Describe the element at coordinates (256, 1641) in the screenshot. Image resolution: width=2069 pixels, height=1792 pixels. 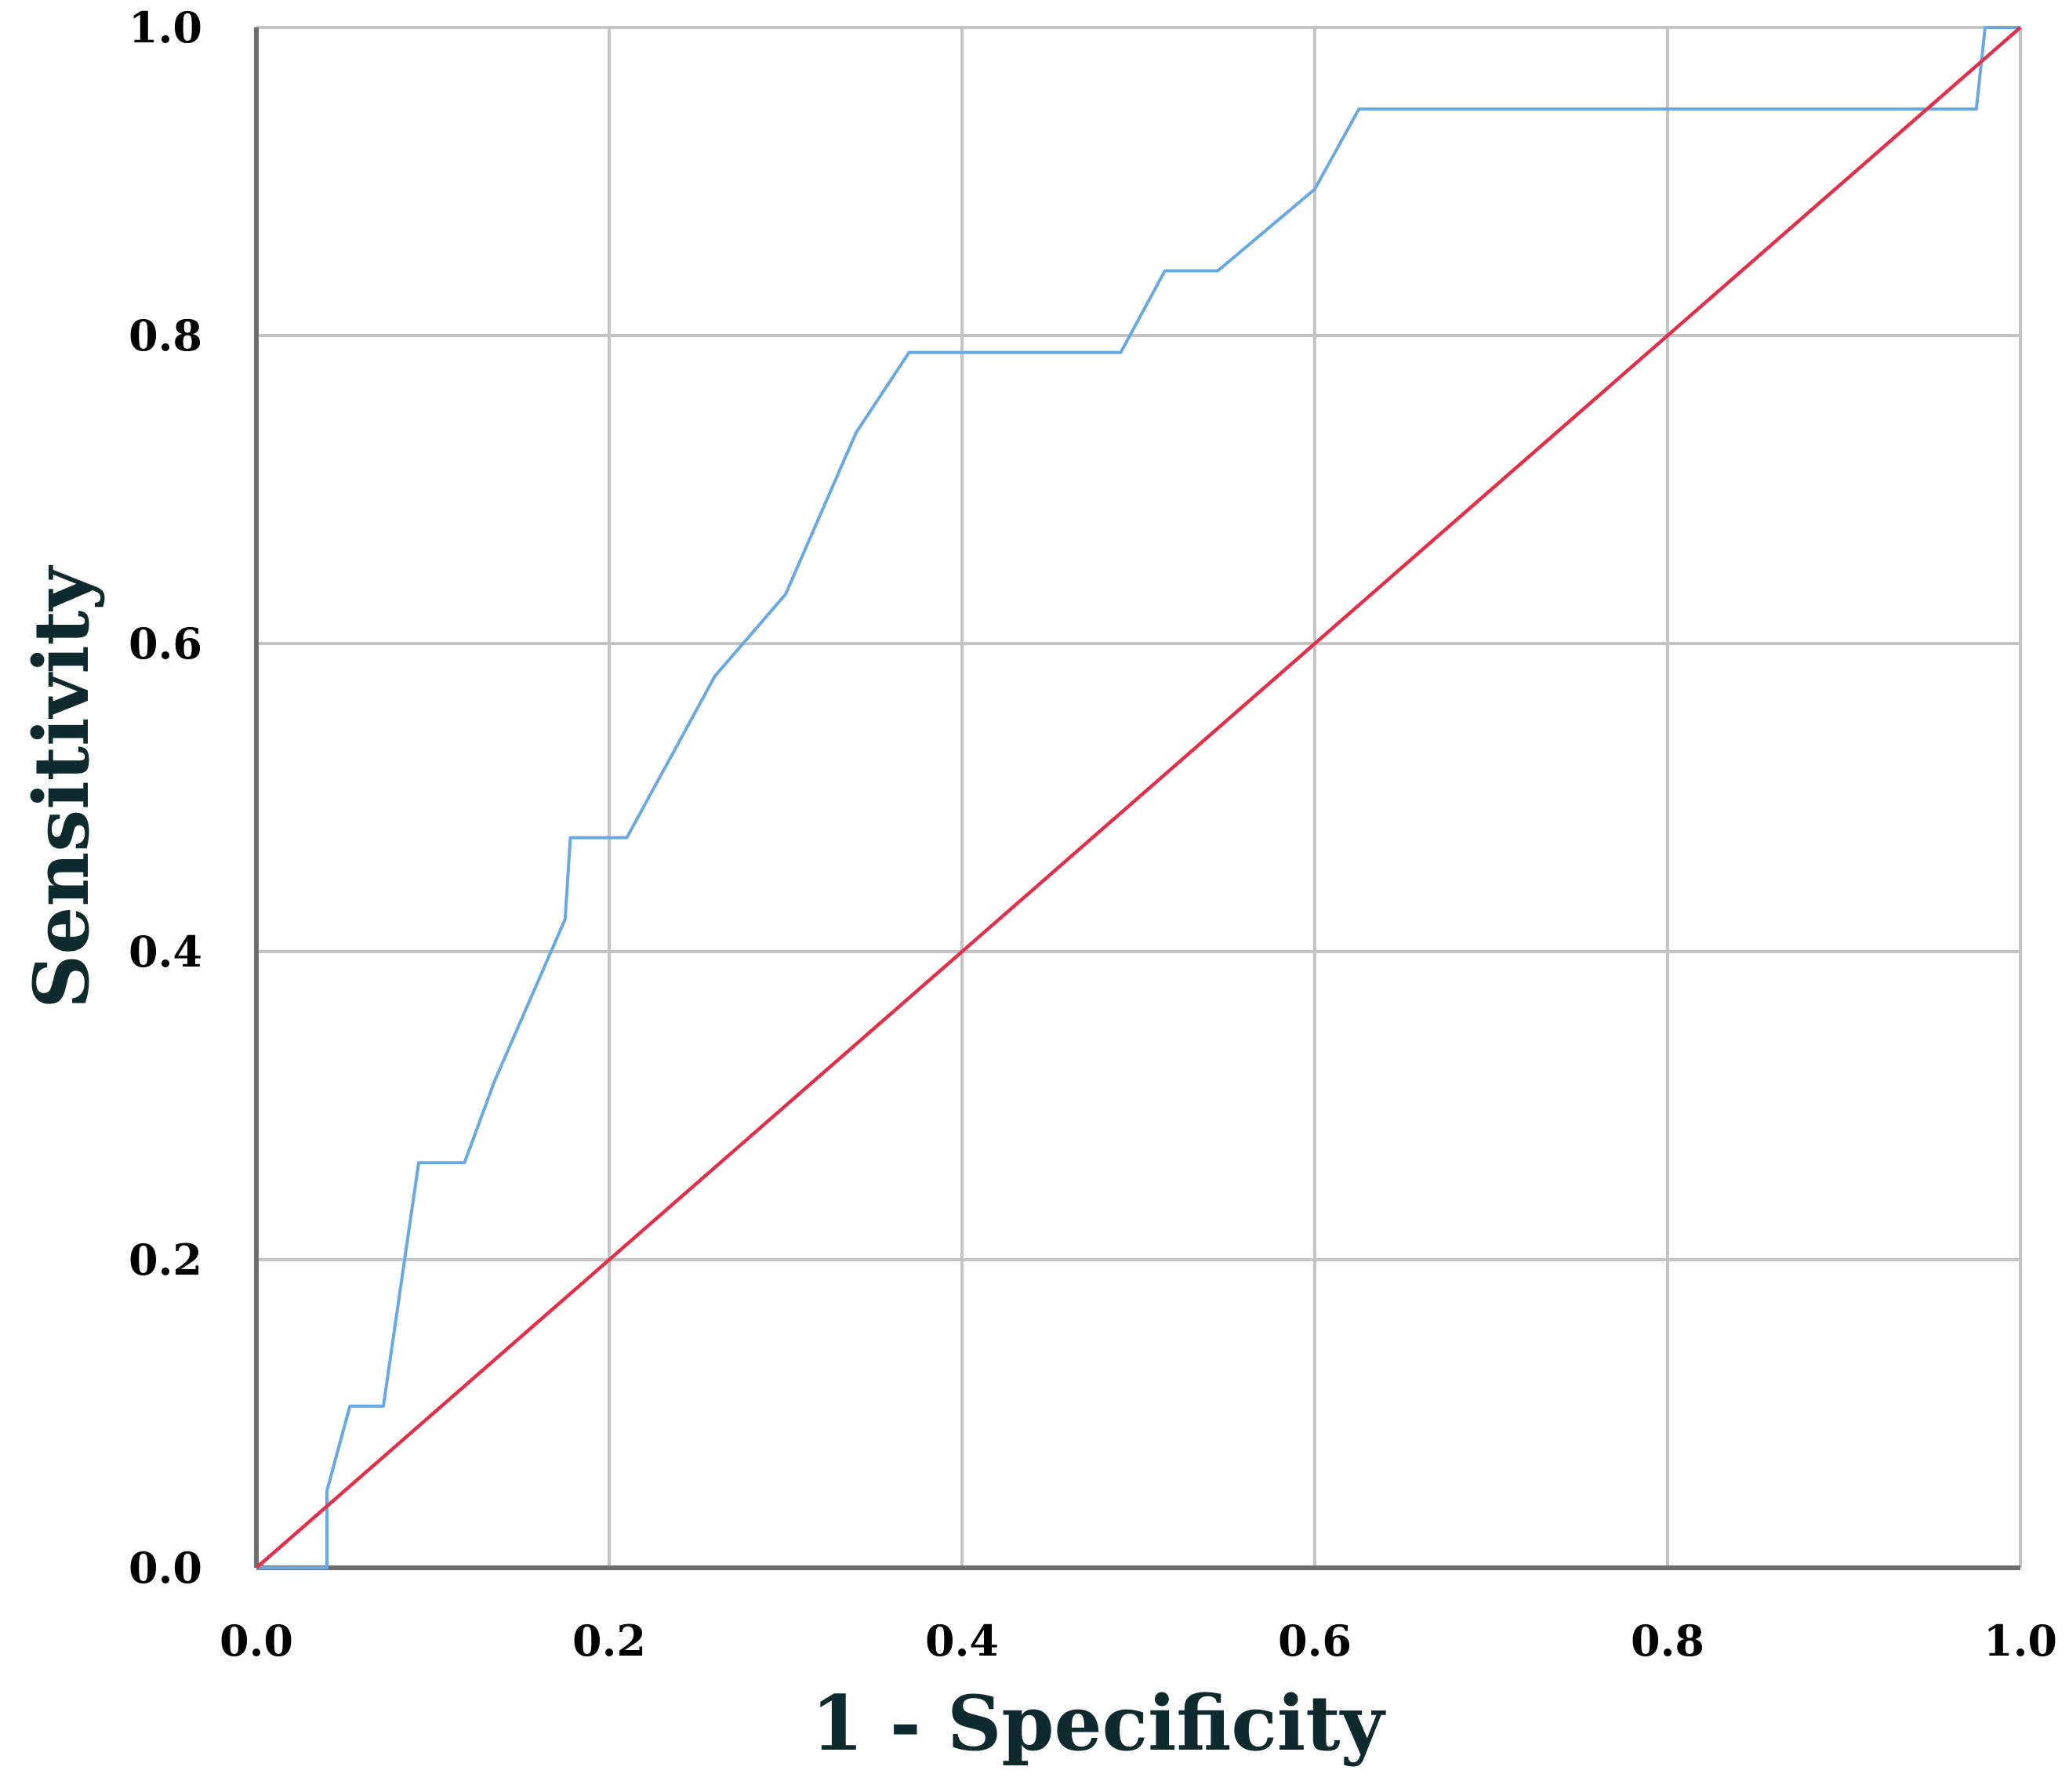
I see `x-tick-label: 0.0` at that location.